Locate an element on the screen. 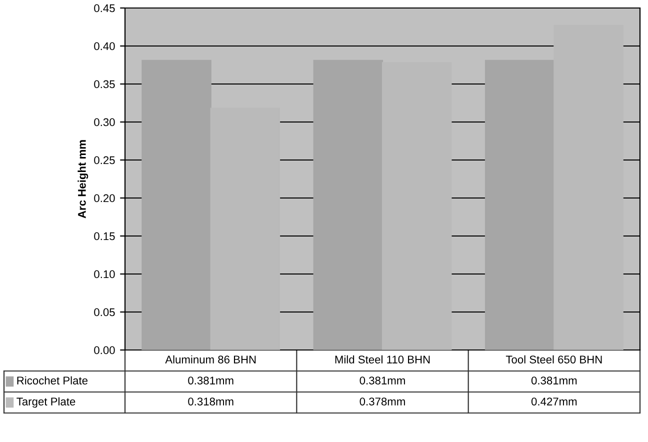  y-tick-label: 0.00 is located at coordinates (104, 350).